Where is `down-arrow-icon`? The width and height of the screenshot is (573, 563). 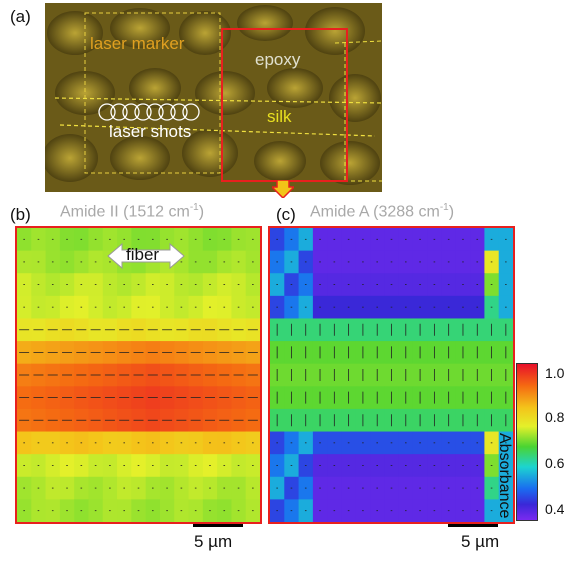 down-arrow-icon is located at coordinates (283, 189).